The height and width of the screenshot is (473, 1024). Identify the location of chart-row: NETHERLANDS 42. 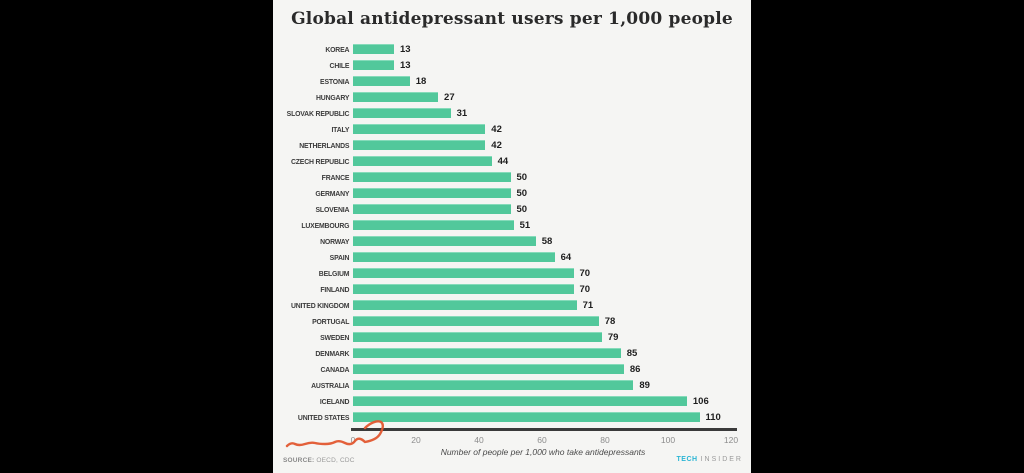
(512, 145).